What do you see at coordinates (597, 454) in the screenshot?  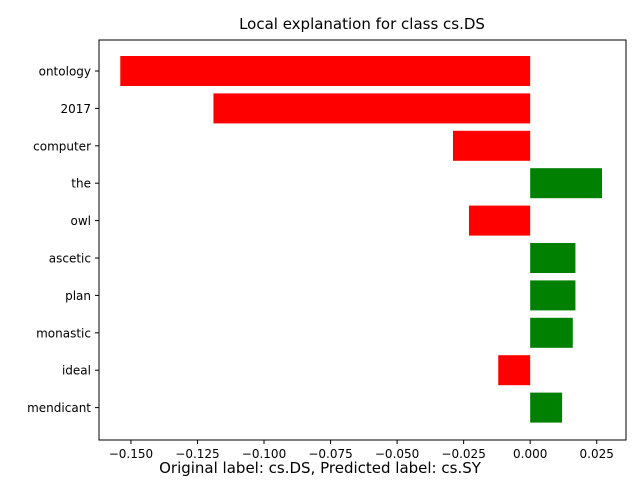 I see `x-tick-label: 0.025` at bounding box center [597, 454].